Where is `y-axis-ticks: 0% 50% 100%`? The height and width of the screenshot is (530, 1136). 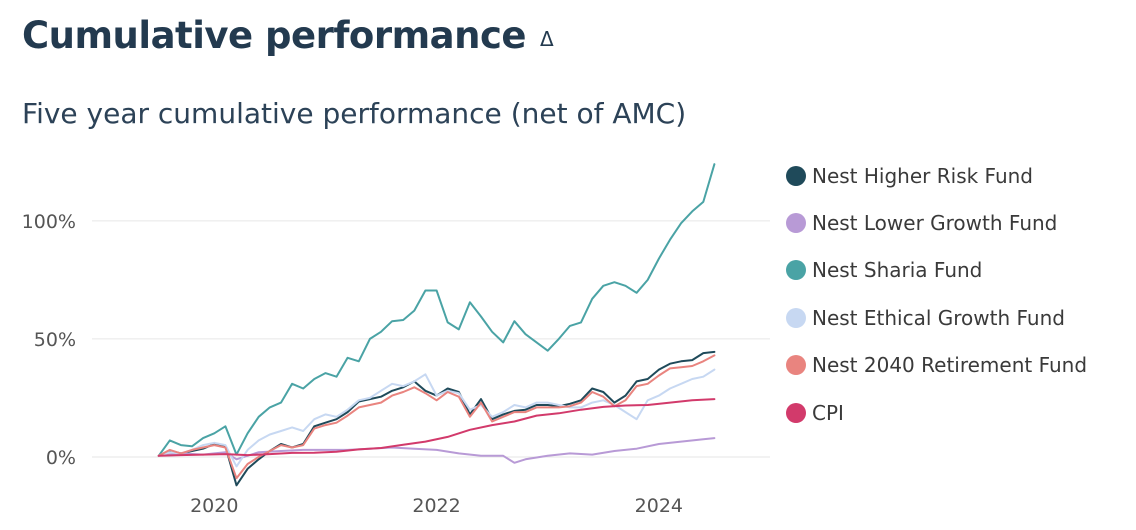
y-axis-ticks: 0% 50% 100% is located at coordinates (49, 340).